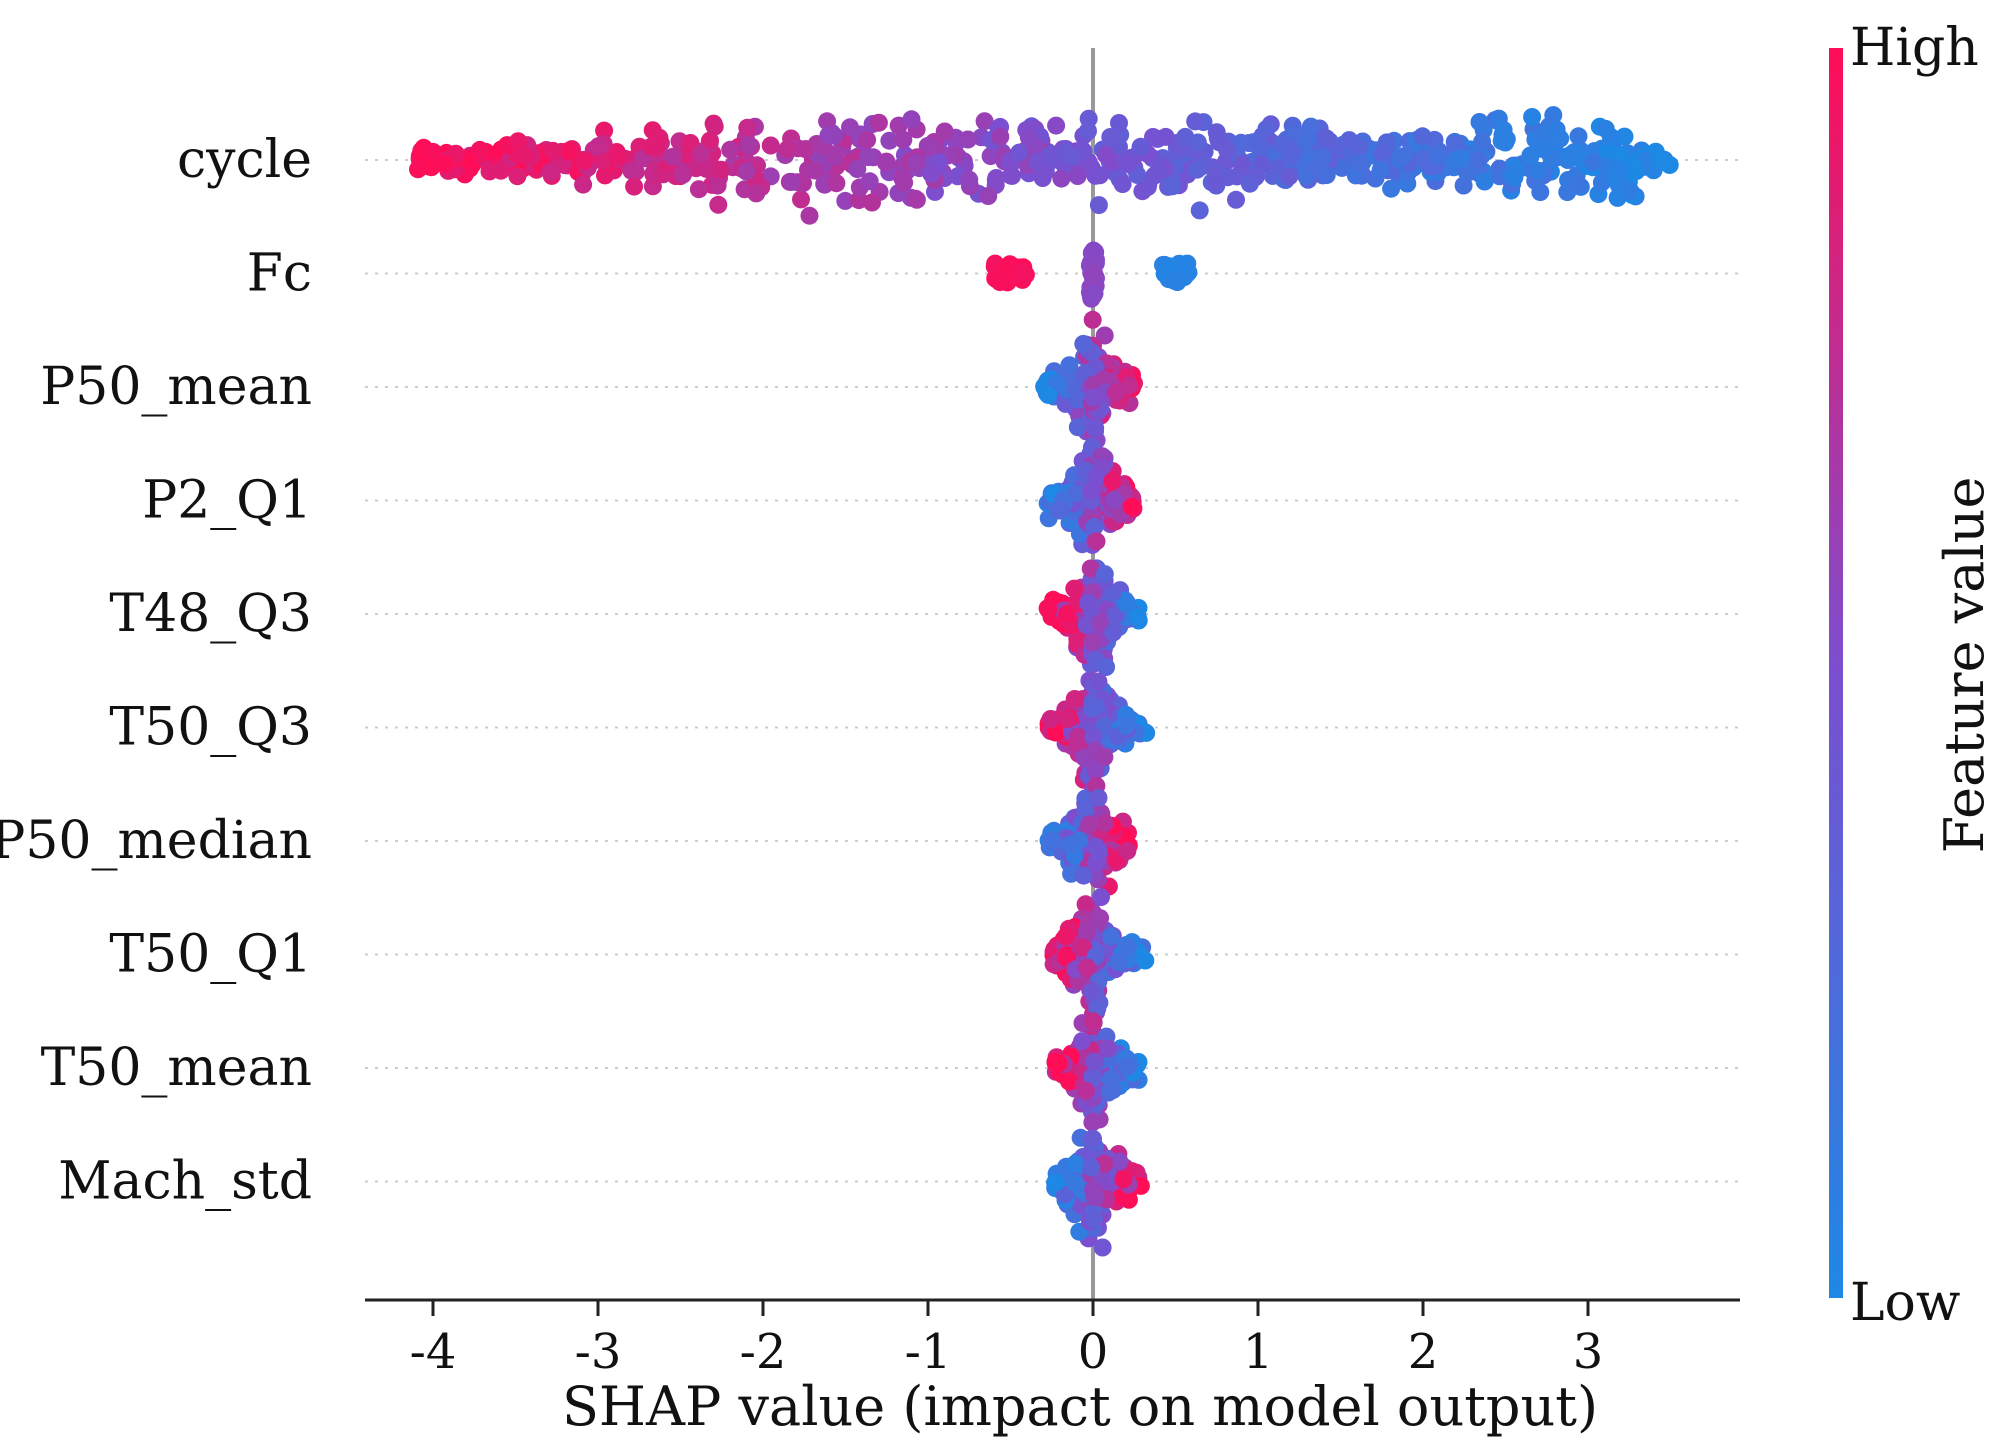  I want to click on colorbar-high-label: High, so click(1914, 48).